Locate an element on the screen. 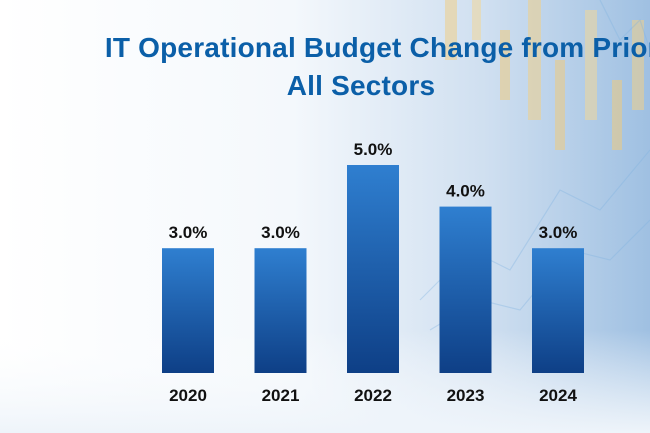 The height and width of the screenshot is (433, 650). x-tick-label-2022: 2022 is located at coordinates (373, 395).